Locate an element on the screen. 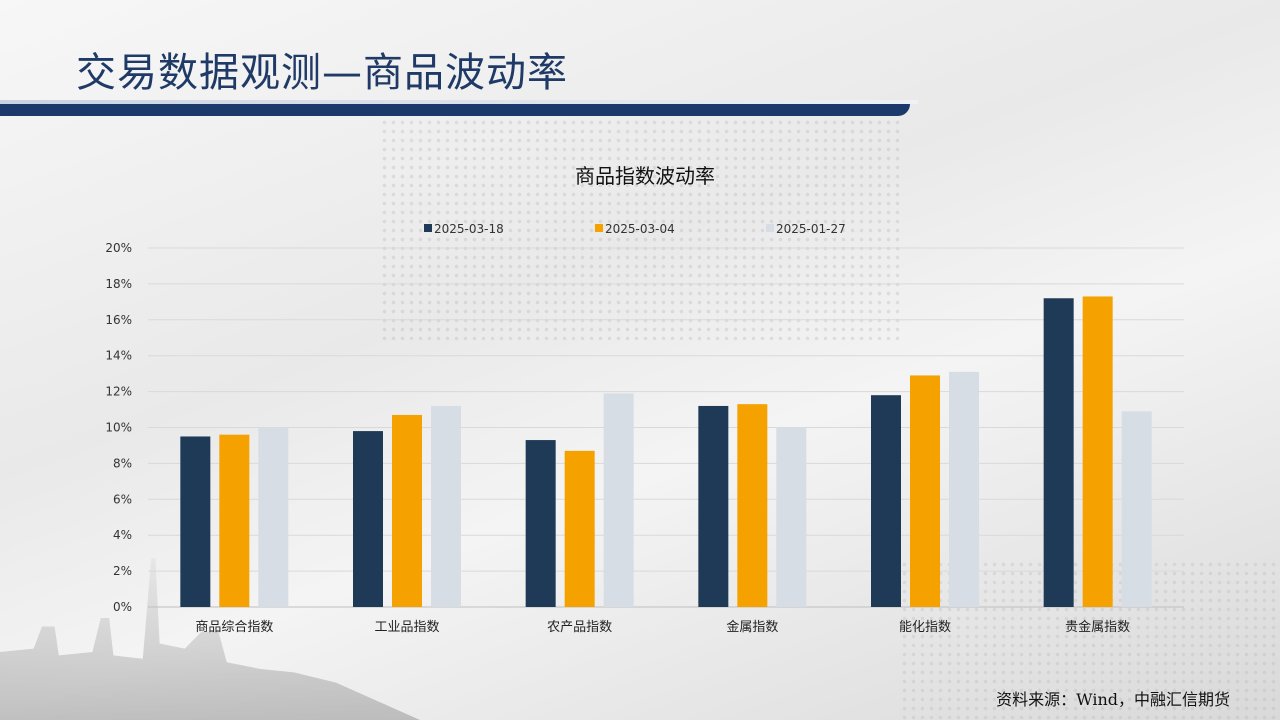  source-note: 资料来源：Wind，中融汇信期货 is located at coordinates (1113, 699).